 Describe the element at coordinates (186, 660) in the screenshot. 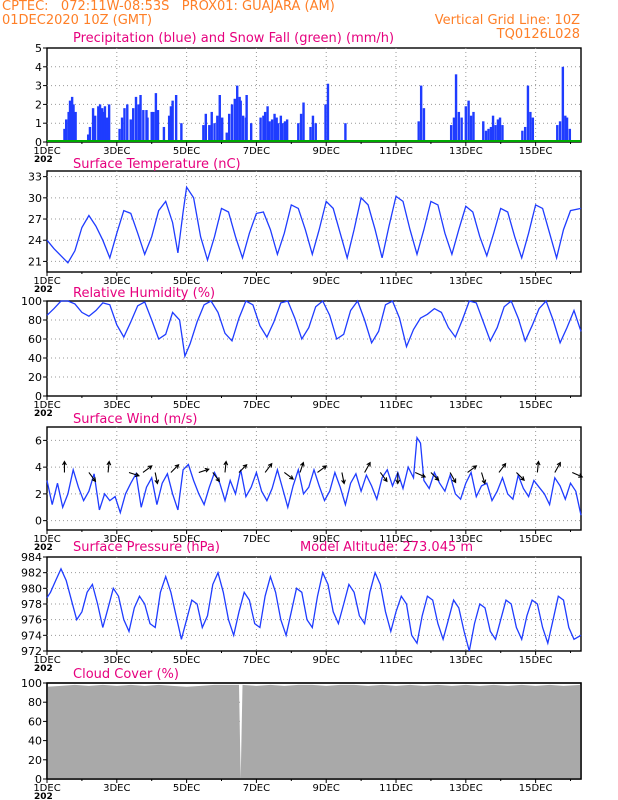

I see `pres-xtick-label: 5DEC` at that location.